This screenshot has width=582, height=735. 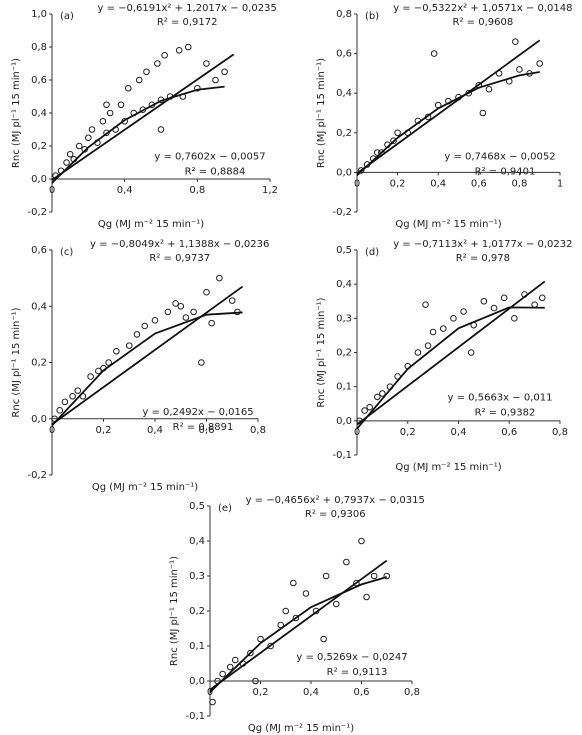 I want to click on x-tick-label: 0,4, so click(x=311, y=692).